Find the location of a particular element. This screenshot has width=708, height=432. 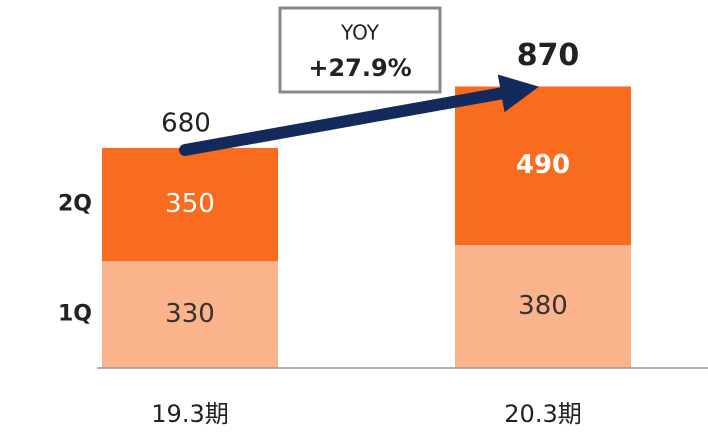

x-tick-label: 20.3期 is located at coordinates (542, 414).